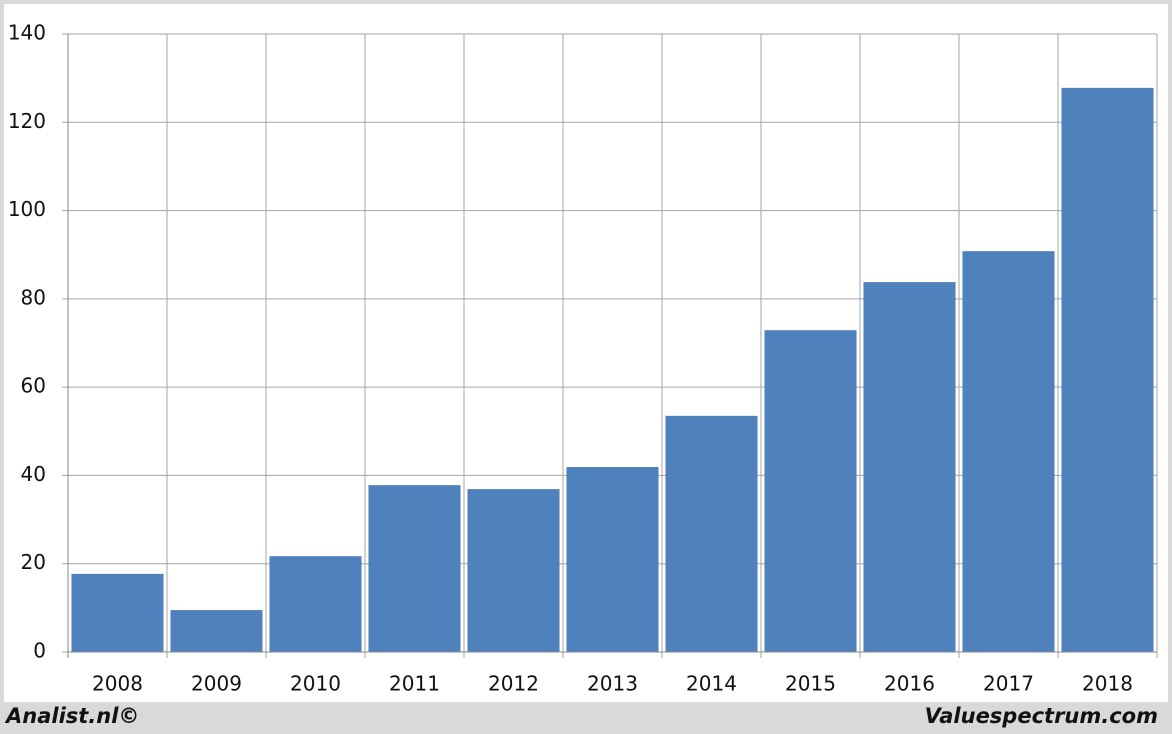  Describe the element at coordinates (27, 121) in the screenshot. I see `y-tick-label: 120` at that location.